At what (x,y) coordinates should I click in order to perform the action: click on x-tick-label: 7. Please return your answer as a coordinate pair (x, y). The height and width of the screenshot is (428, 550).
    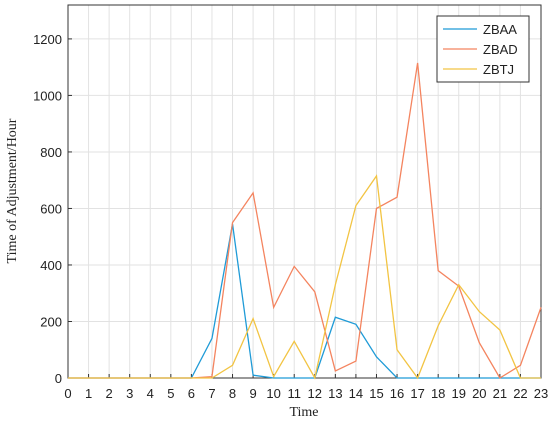
    Looking at the image, I should click on (211, 393).